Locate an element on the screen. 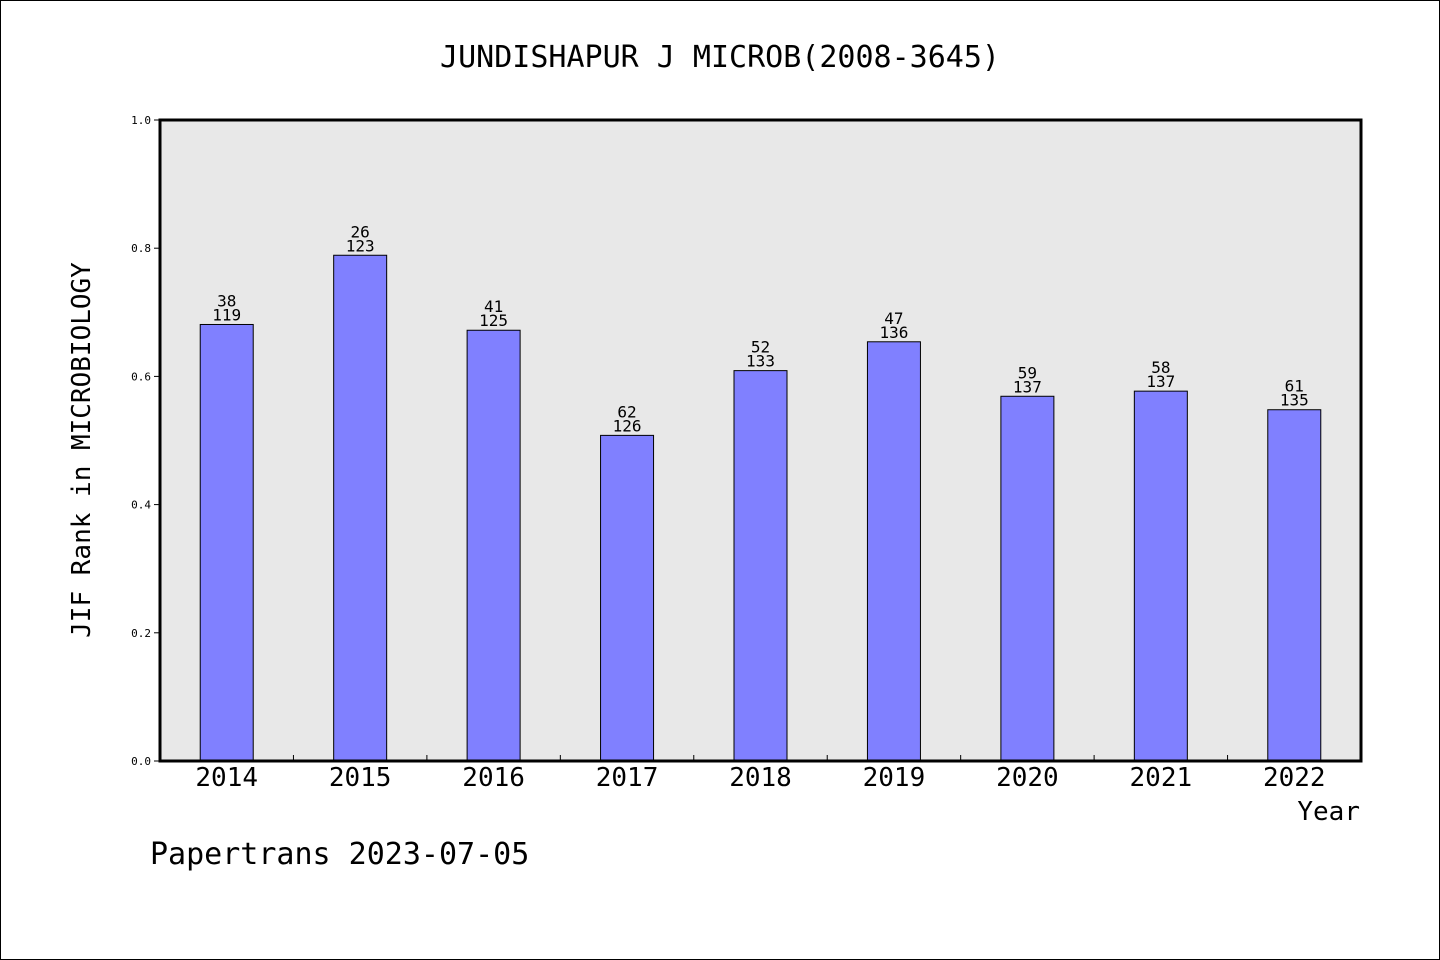 This screenshot has height=960, width=1440. bar-total-label: 136 is located at coordinates (893, 332).